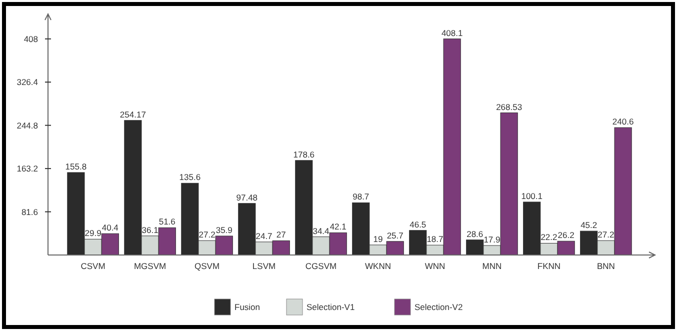 This screenshot has width=677, height=331. Describe the element at coordinates (330, 307) in the screenshot. I see `legend-label: Selection-V1` at that location.